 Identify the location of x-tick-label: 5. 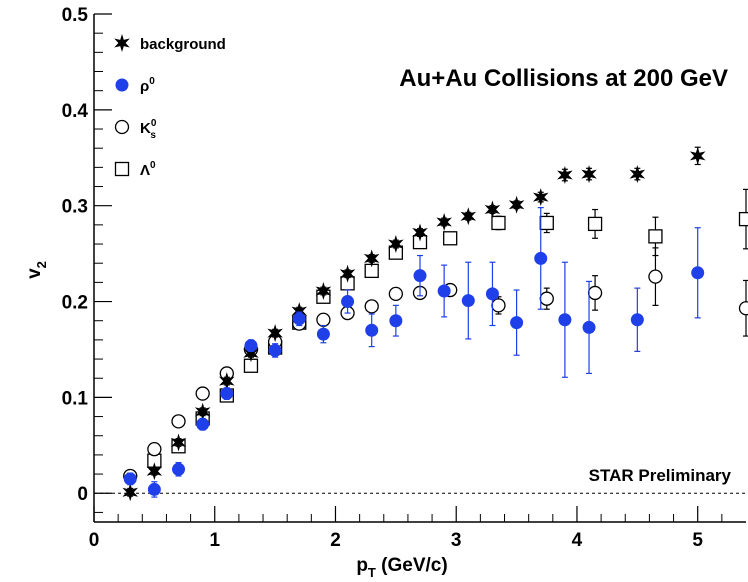
(697, 540).